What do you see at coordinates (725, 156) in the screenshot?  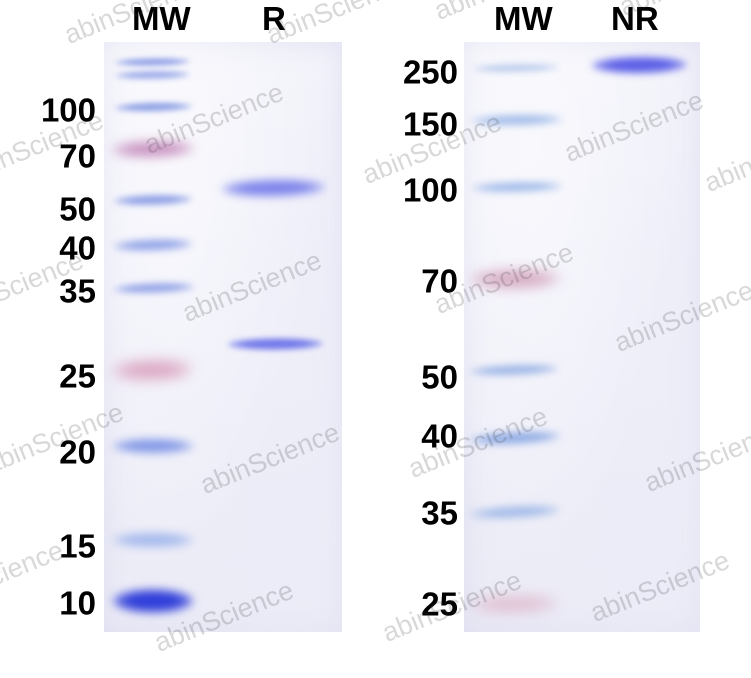 I see `watermark-text: abinScience` at bounding box center [725, 156].